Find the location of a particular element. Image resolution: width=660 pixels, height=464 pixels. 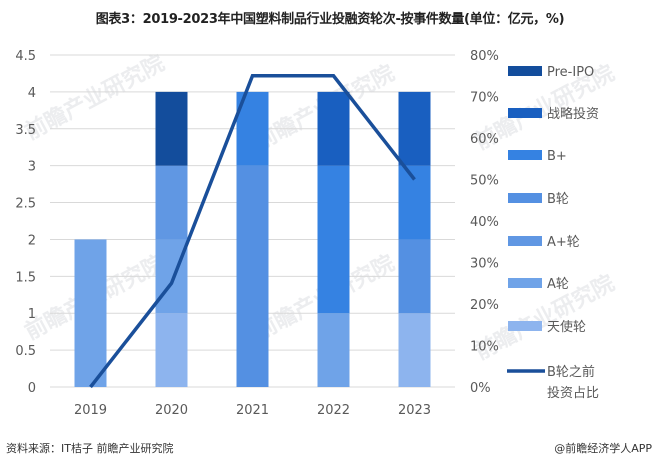

left-tick-label: 0.5 is located at coordinates (25, 351).